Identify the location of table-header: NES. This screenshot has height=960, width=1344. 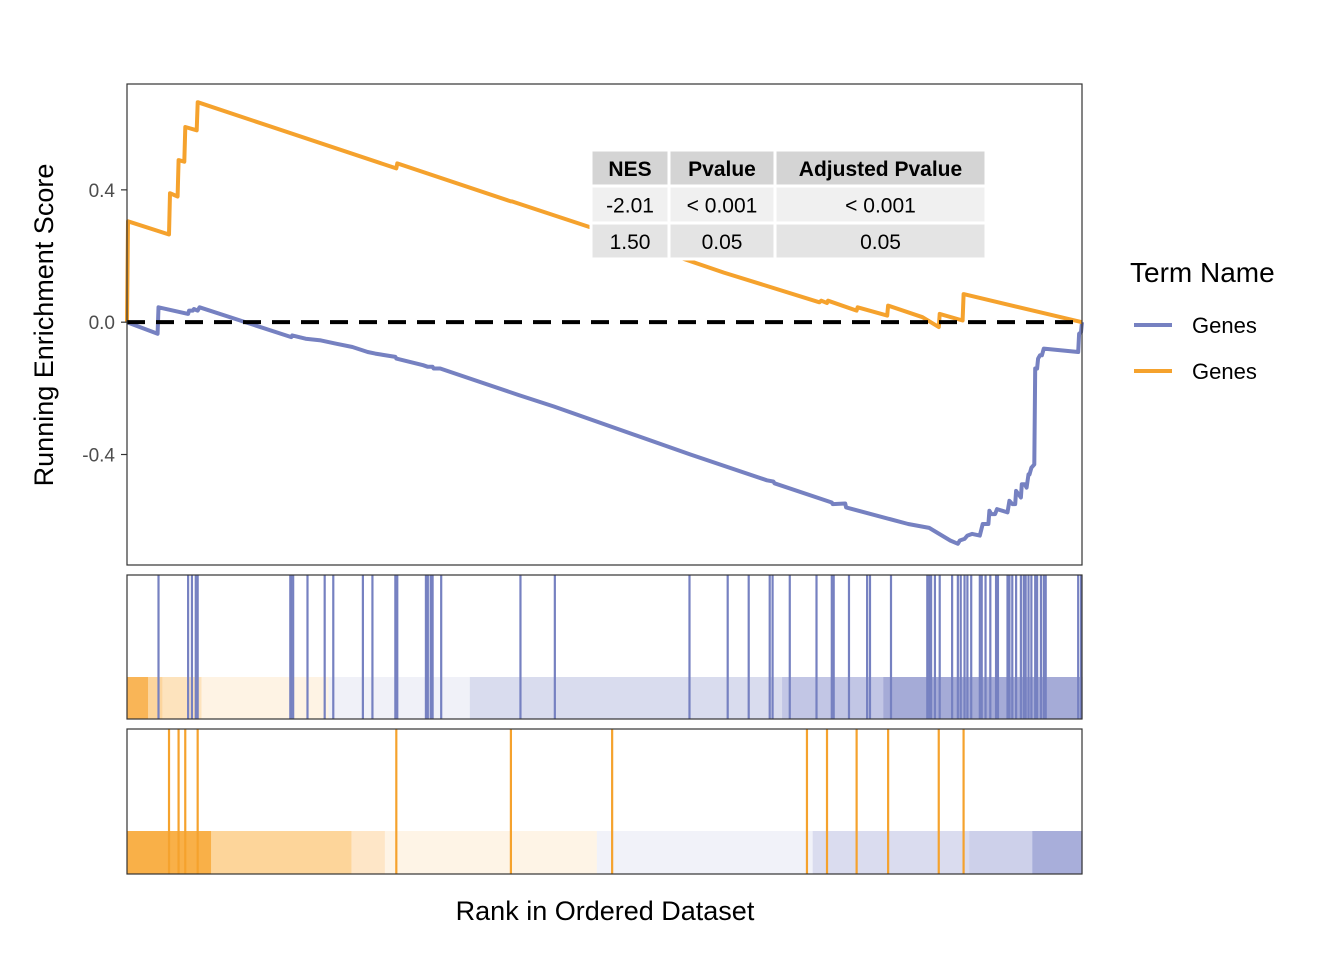
(629, 169).